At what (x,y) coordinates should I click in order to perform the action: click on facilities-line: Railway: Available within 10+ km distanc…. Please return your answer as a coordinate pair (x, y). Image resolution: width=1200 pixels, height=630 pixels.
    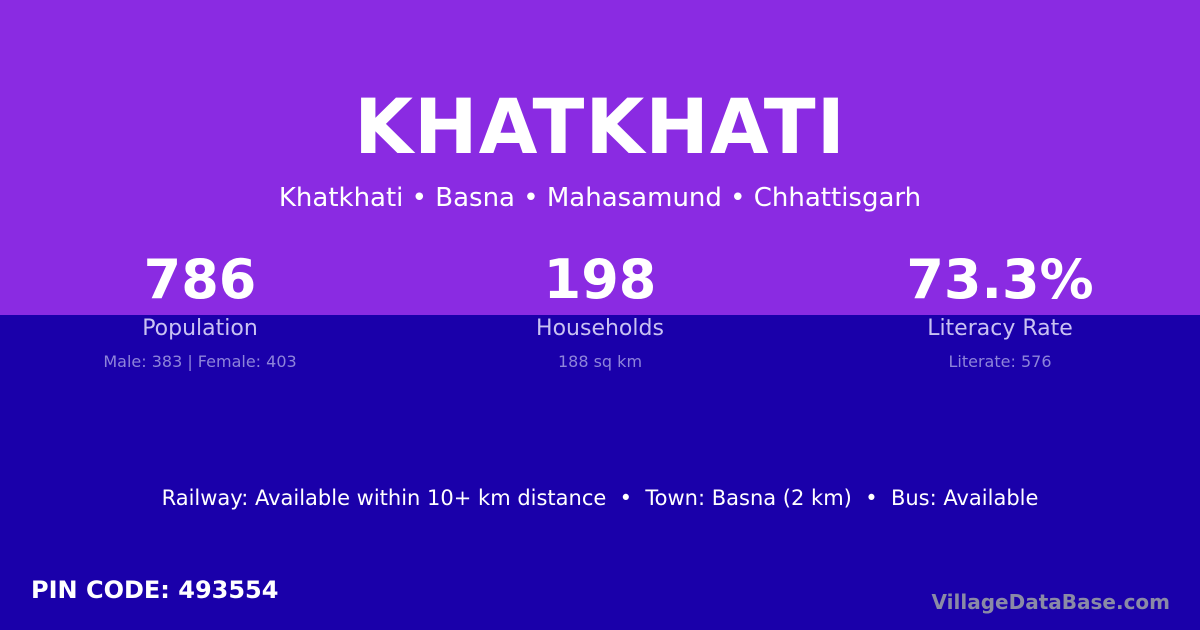
    Looking at the image, I should click on (600, 498).